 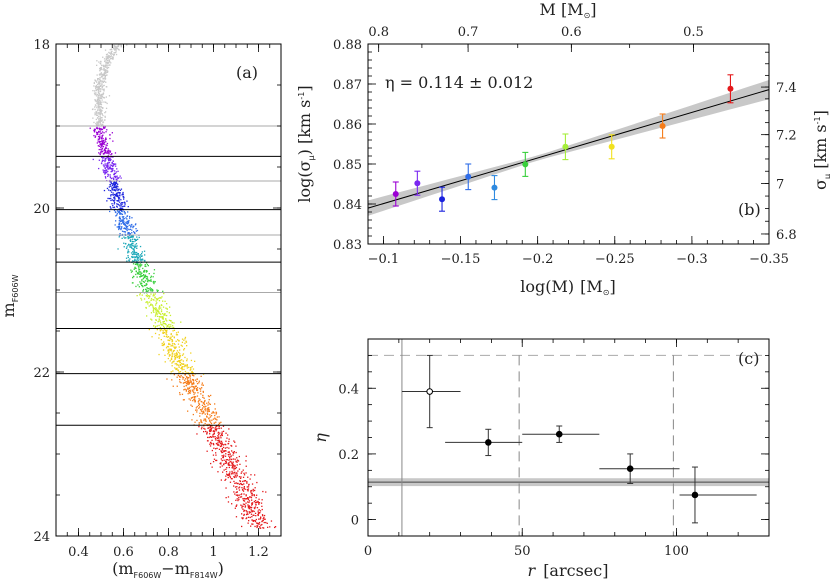 What do you see at coordinates (168, 275) in the screenshot?
I see `magnitude-bin-lines` at bounding box center [168, 275].